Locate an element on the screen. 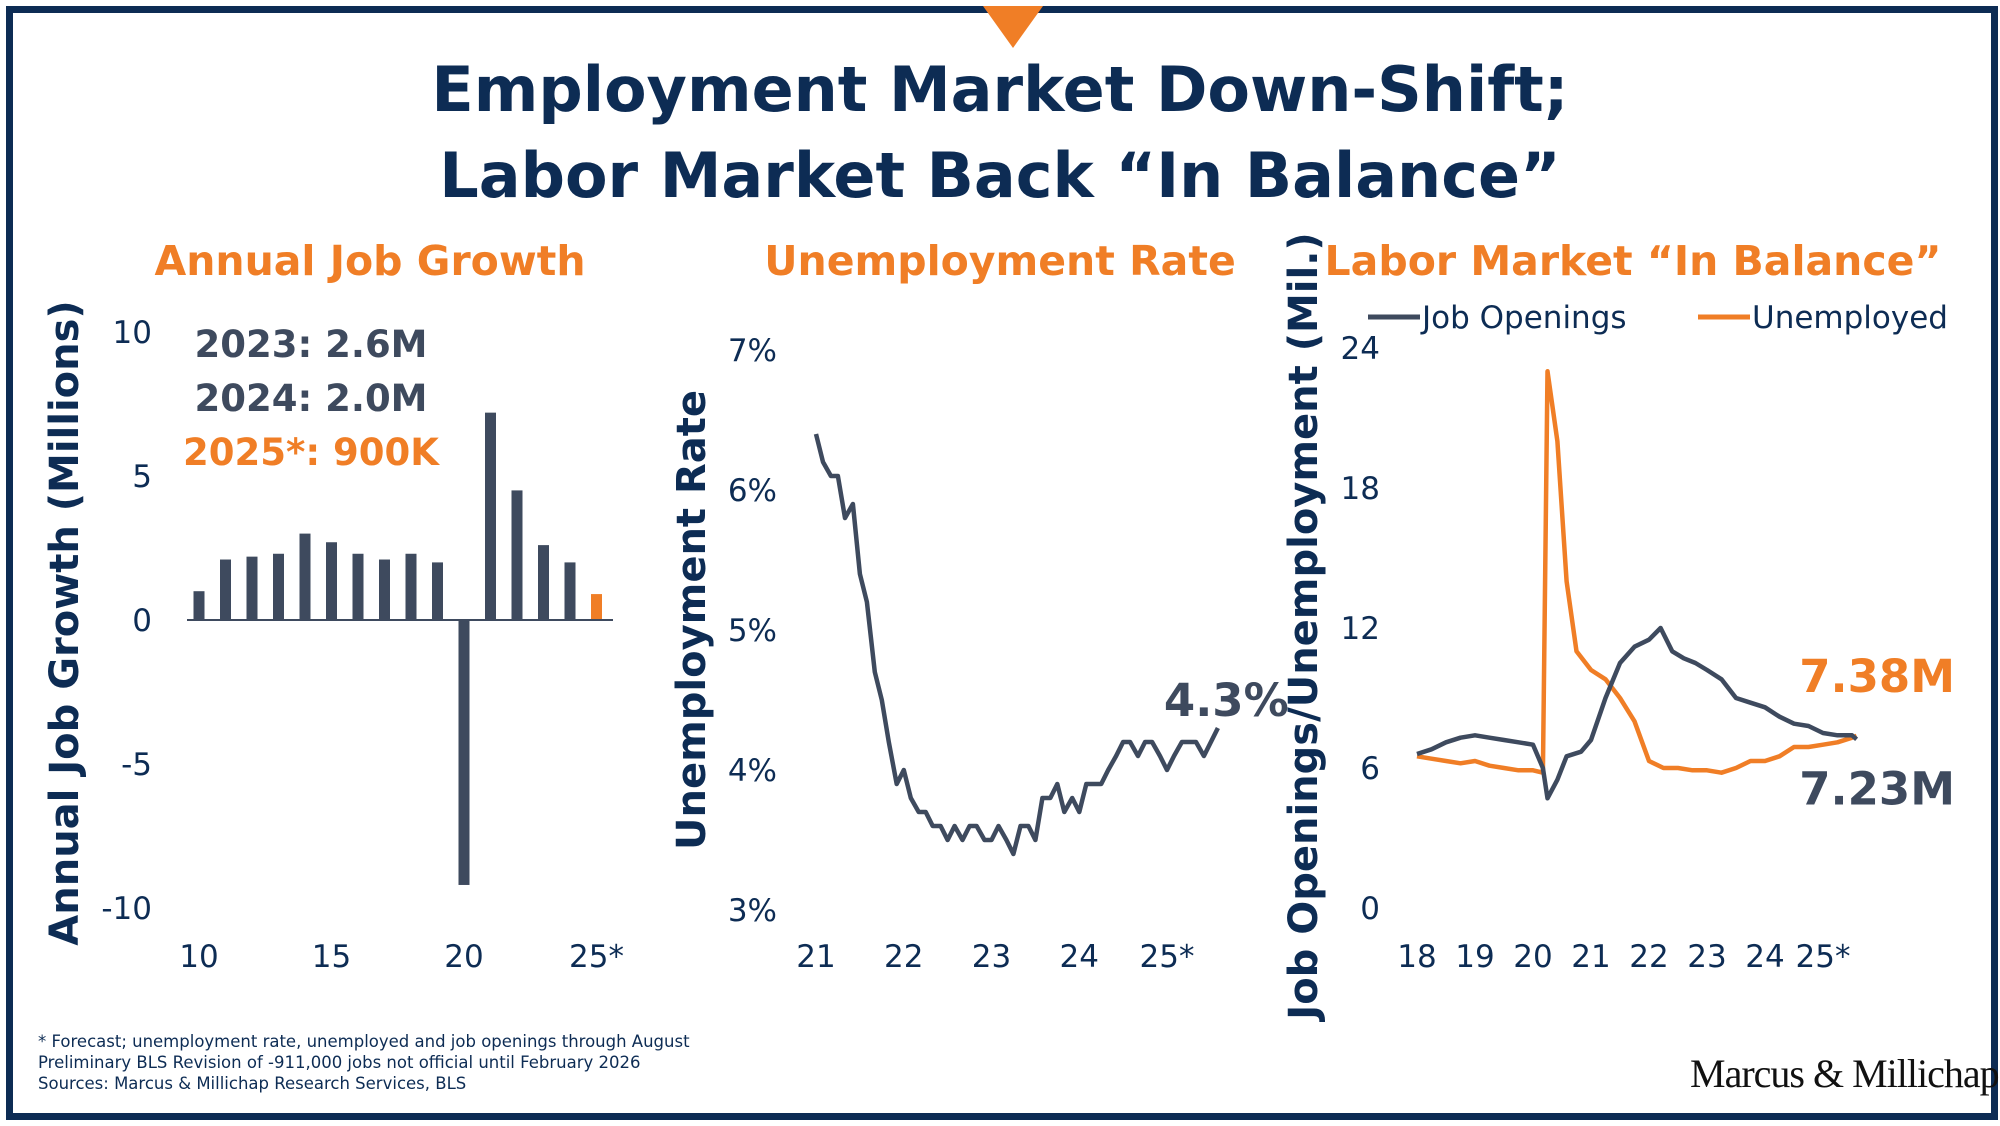  unemployment-rate-x-tick: 22 is located at coordinates (903, 957).